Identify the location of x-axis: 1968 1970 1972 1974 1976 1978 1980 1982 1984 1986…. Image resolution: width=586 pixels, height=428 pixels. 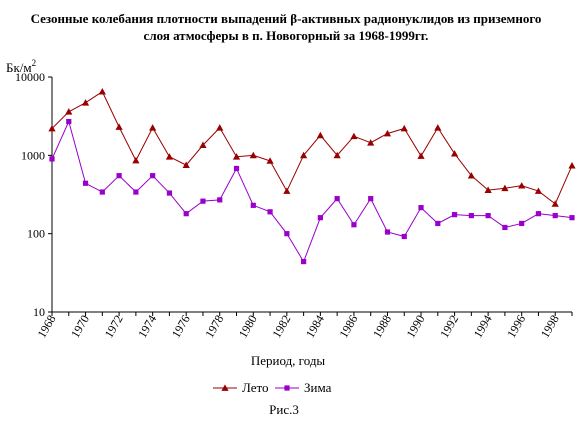
(303, 326).